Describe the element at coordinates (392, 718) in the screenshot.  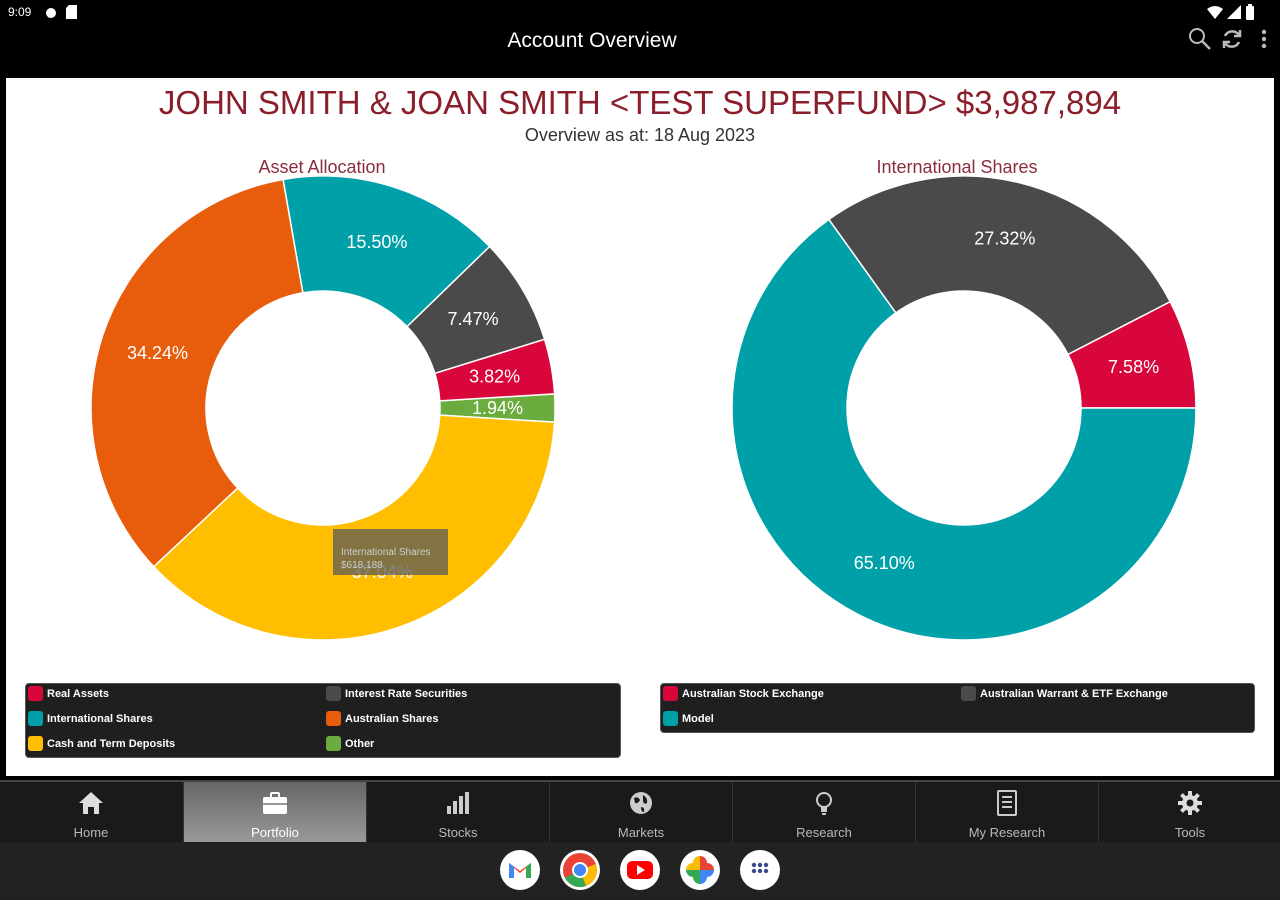
I see `legend-label: Australian Shares` at that location.